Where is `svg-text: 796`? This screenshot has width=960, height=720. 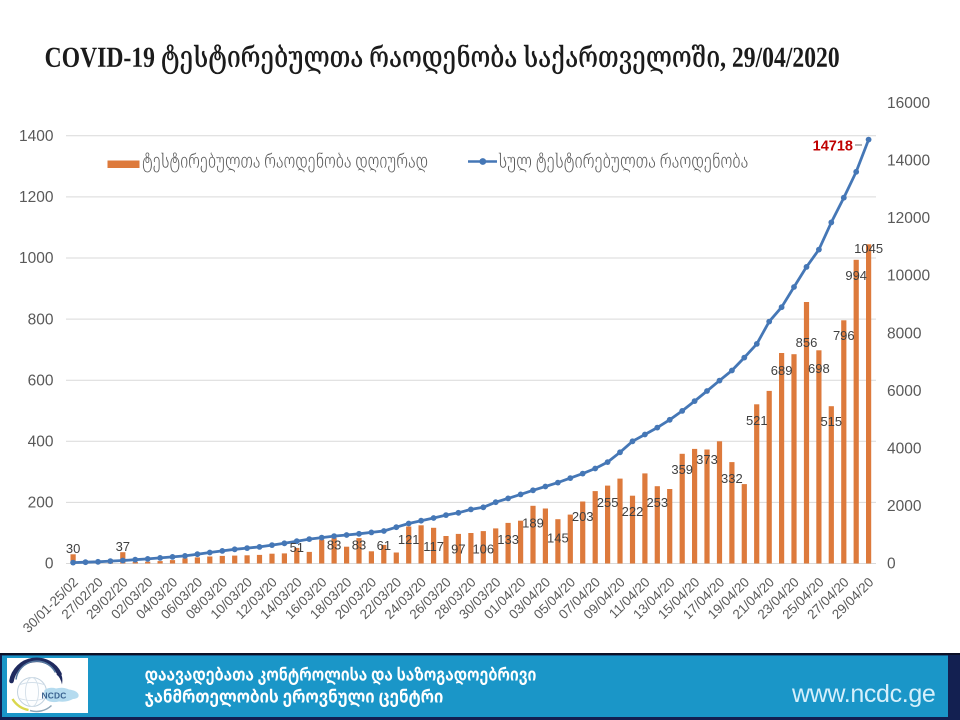 svg-text: 796 is located at coordinates (844, 335).